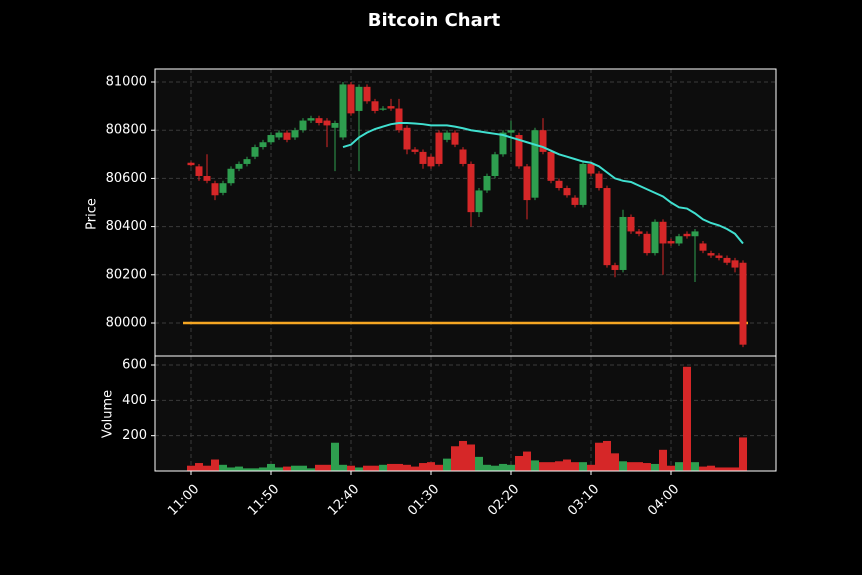 This screenshot has width=862, height=575. I want to click on y-axis-label: Price, so click(92, 214).